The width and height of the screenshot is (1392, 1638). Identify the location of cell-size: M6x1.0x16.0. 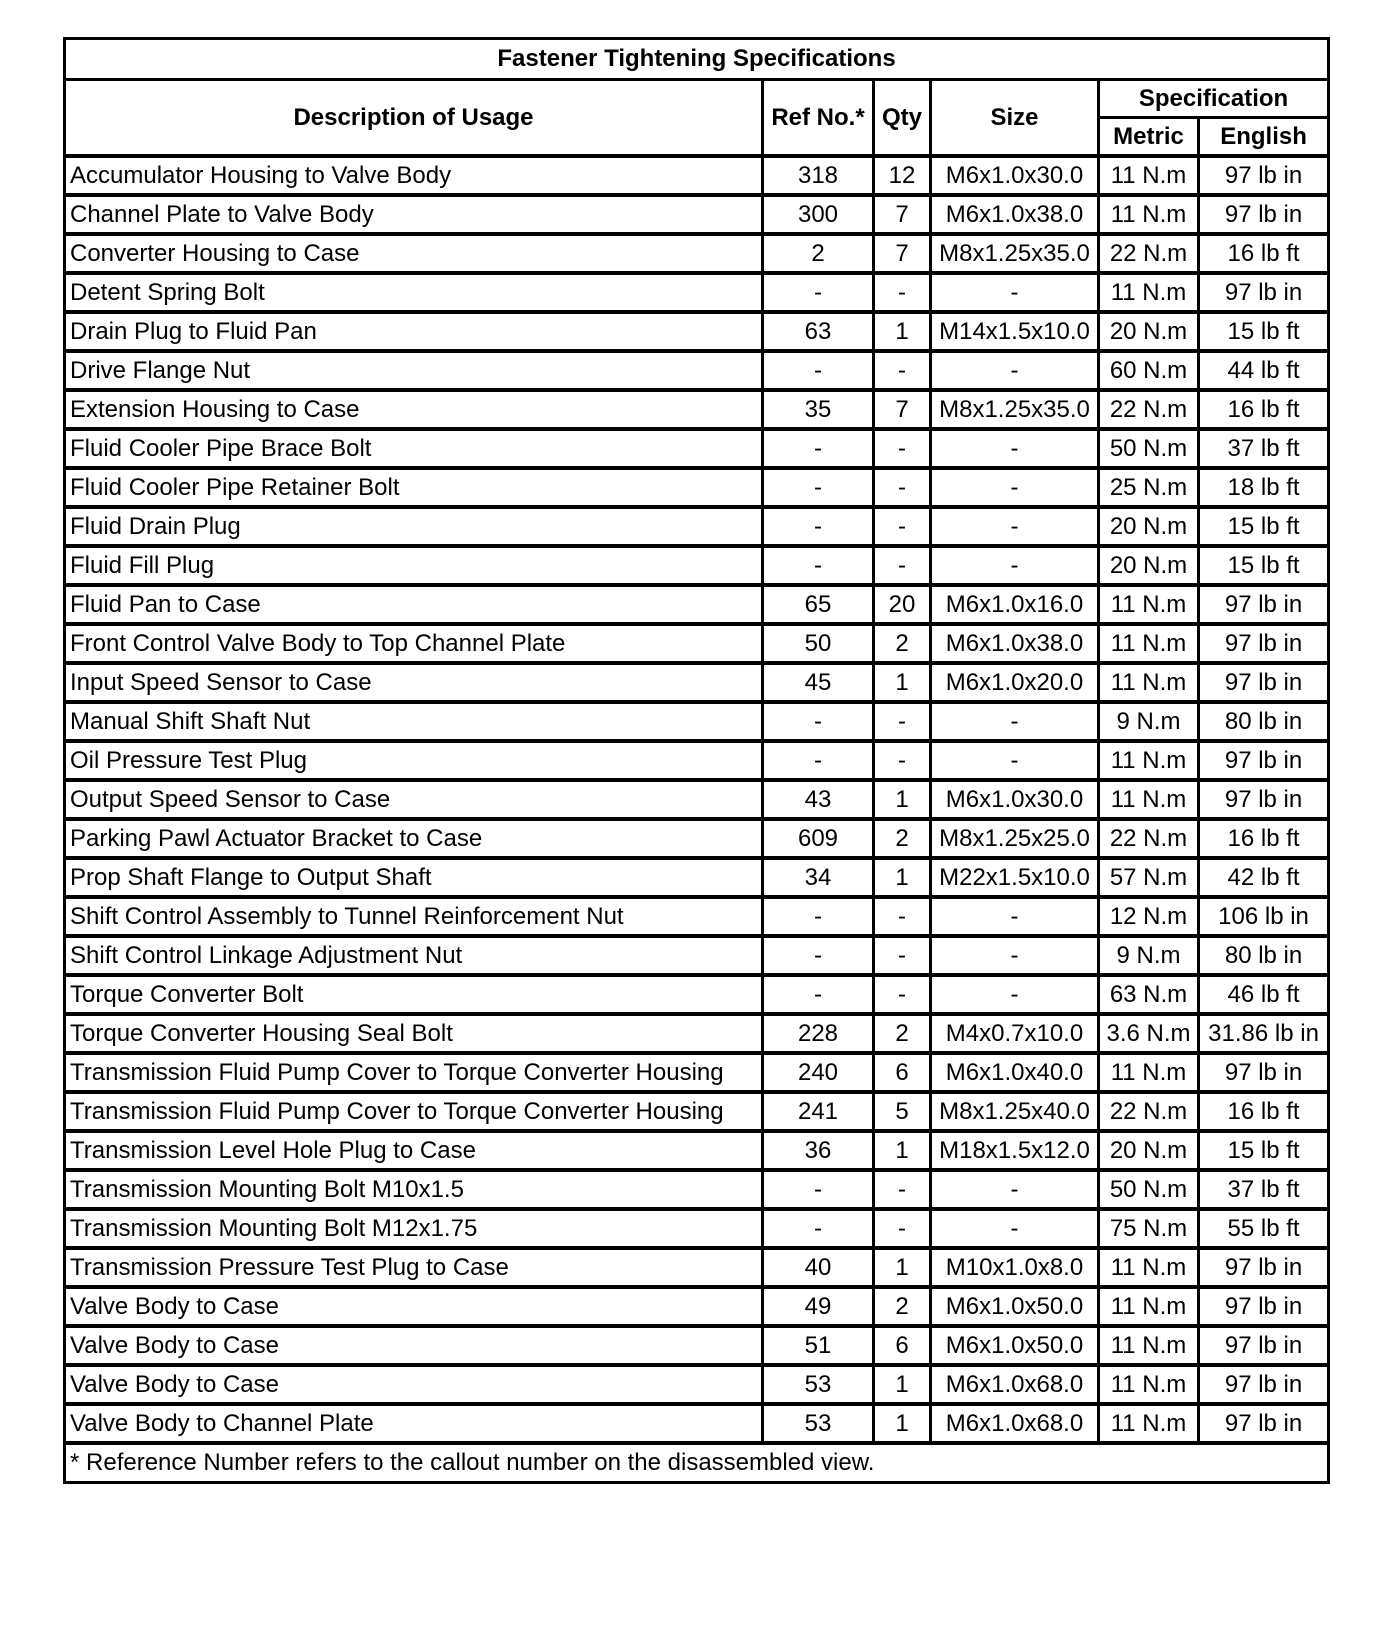
(1014, 604).